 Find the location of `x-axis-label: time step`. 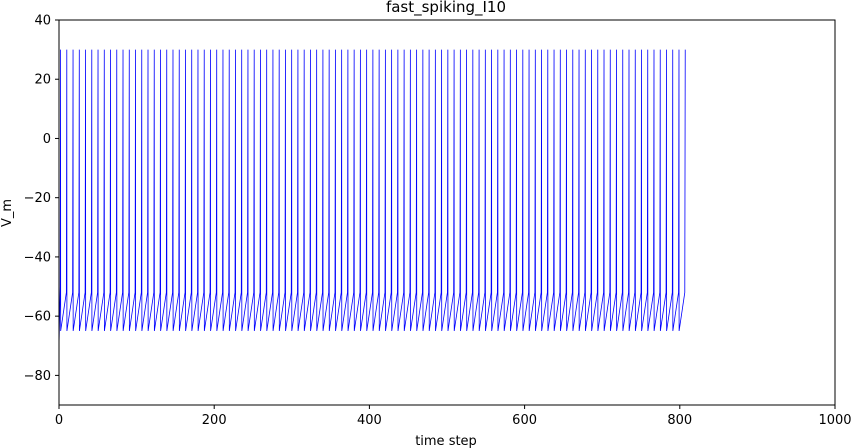

x-axis-label: time step is located at coordinates (446, 441).